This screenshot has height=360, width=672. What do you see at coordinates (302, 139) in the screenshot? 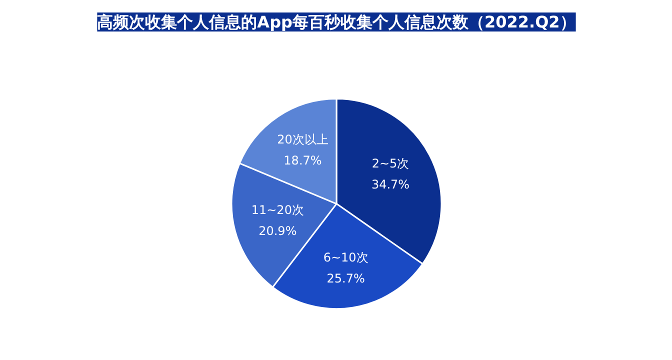
I see `slice-label: 20次以上` at bounding box center [302, 139].